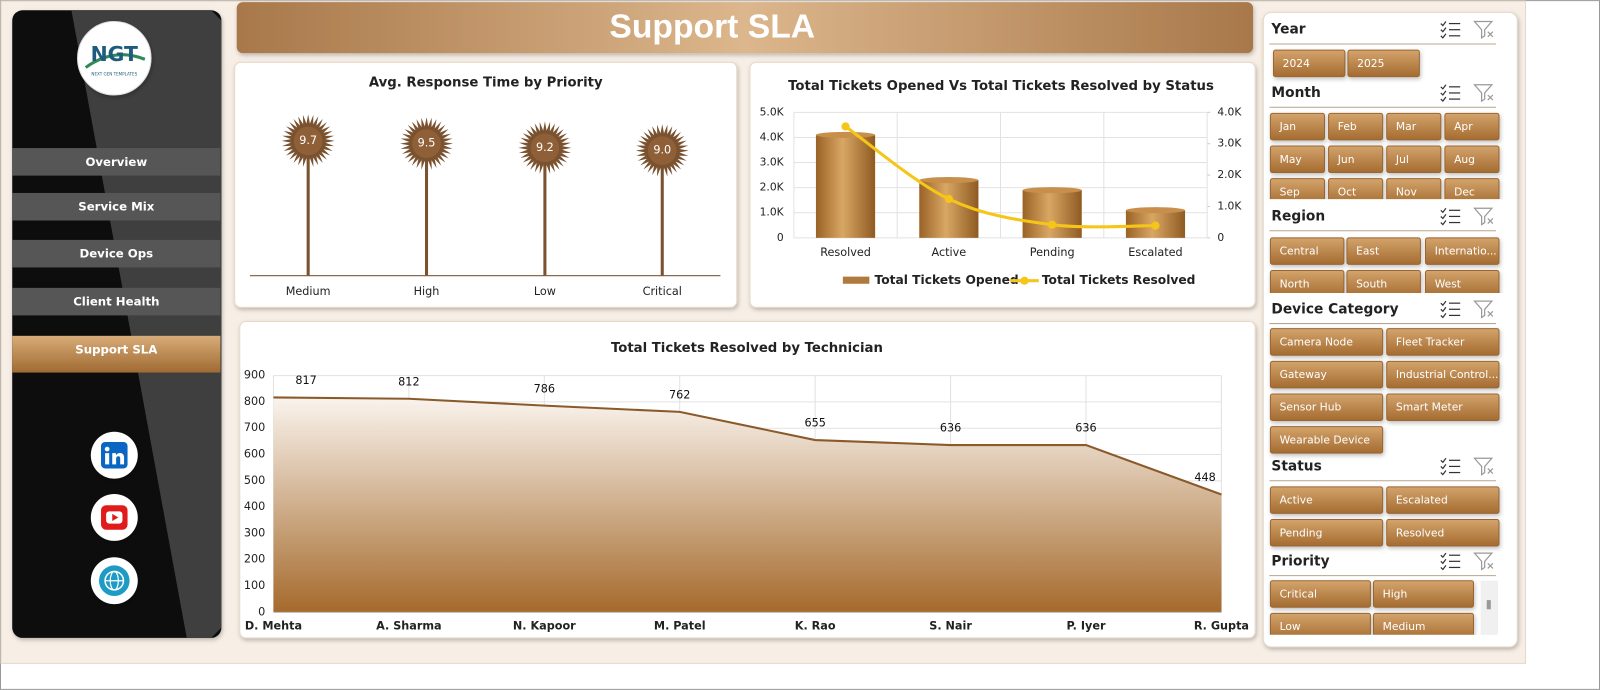 This screenshot has width=1600, height=690. Describe the element at coordinates (1414, 159) in the screenshot. I see `slicer-button: Jul` at that location.